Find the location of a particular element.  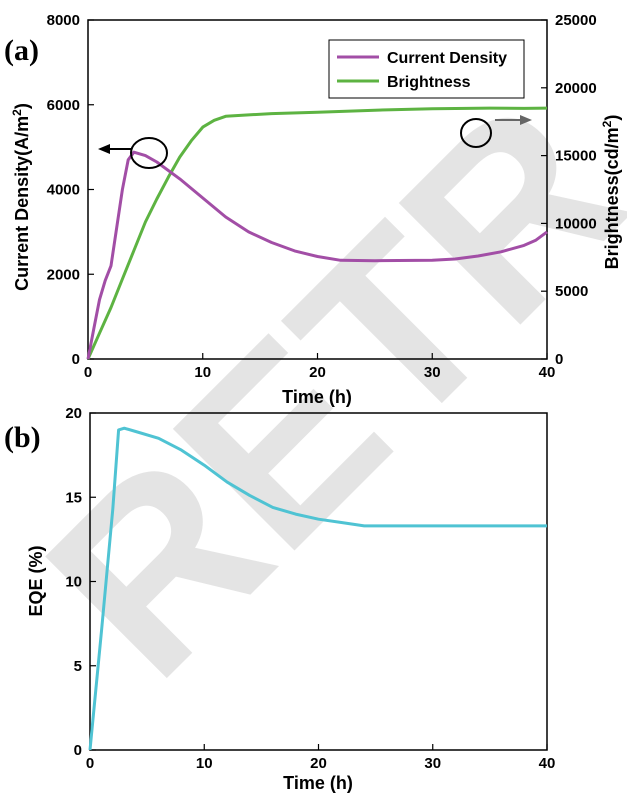

y2-label-unit-pre: (cd/m is located at coordinates (612, 151).